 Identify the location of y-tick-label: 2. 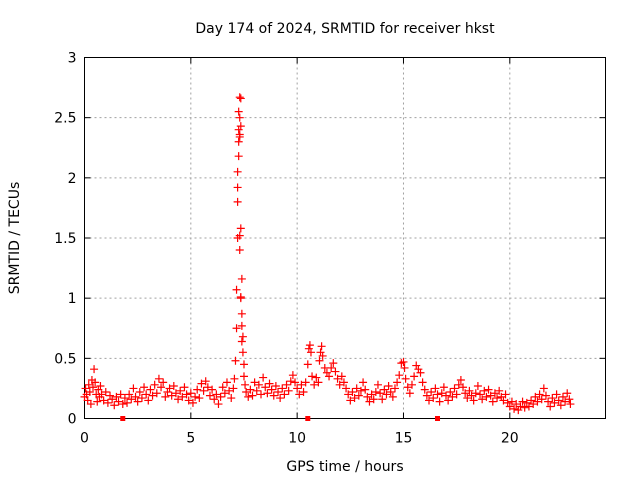
(72, 179).